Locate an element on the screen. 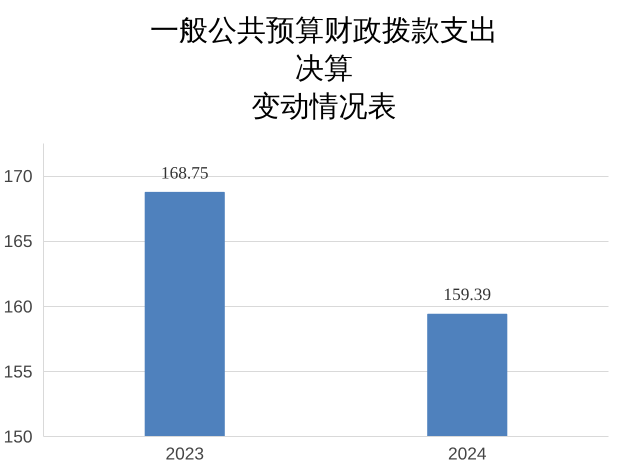 Image resolution: width=640 pixels, height=471 pixels. data-label: 159.39 is located at coordinates (467, 294).